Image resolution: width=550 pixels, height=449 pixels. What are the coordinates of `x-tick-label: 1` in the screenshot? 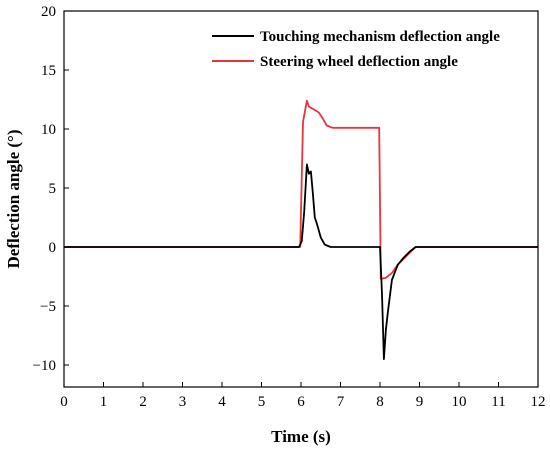 It's located at (104, 402).